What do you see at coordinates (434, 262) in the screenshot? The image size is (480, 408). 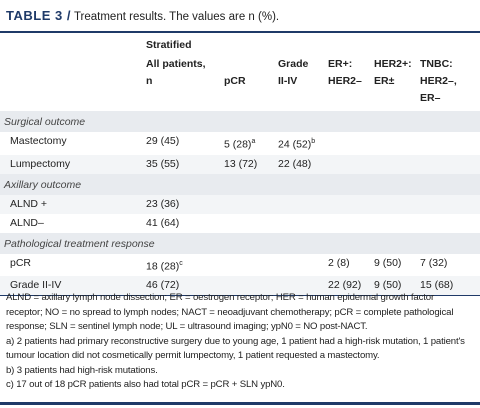 I see `cell: 7 (32)` at bounding box center [434, 262].